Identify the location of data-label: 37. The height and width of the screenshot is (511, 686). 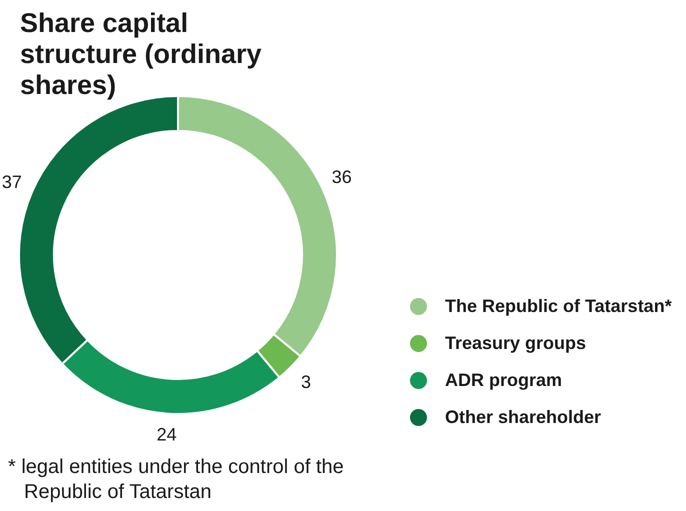
(12, 182).